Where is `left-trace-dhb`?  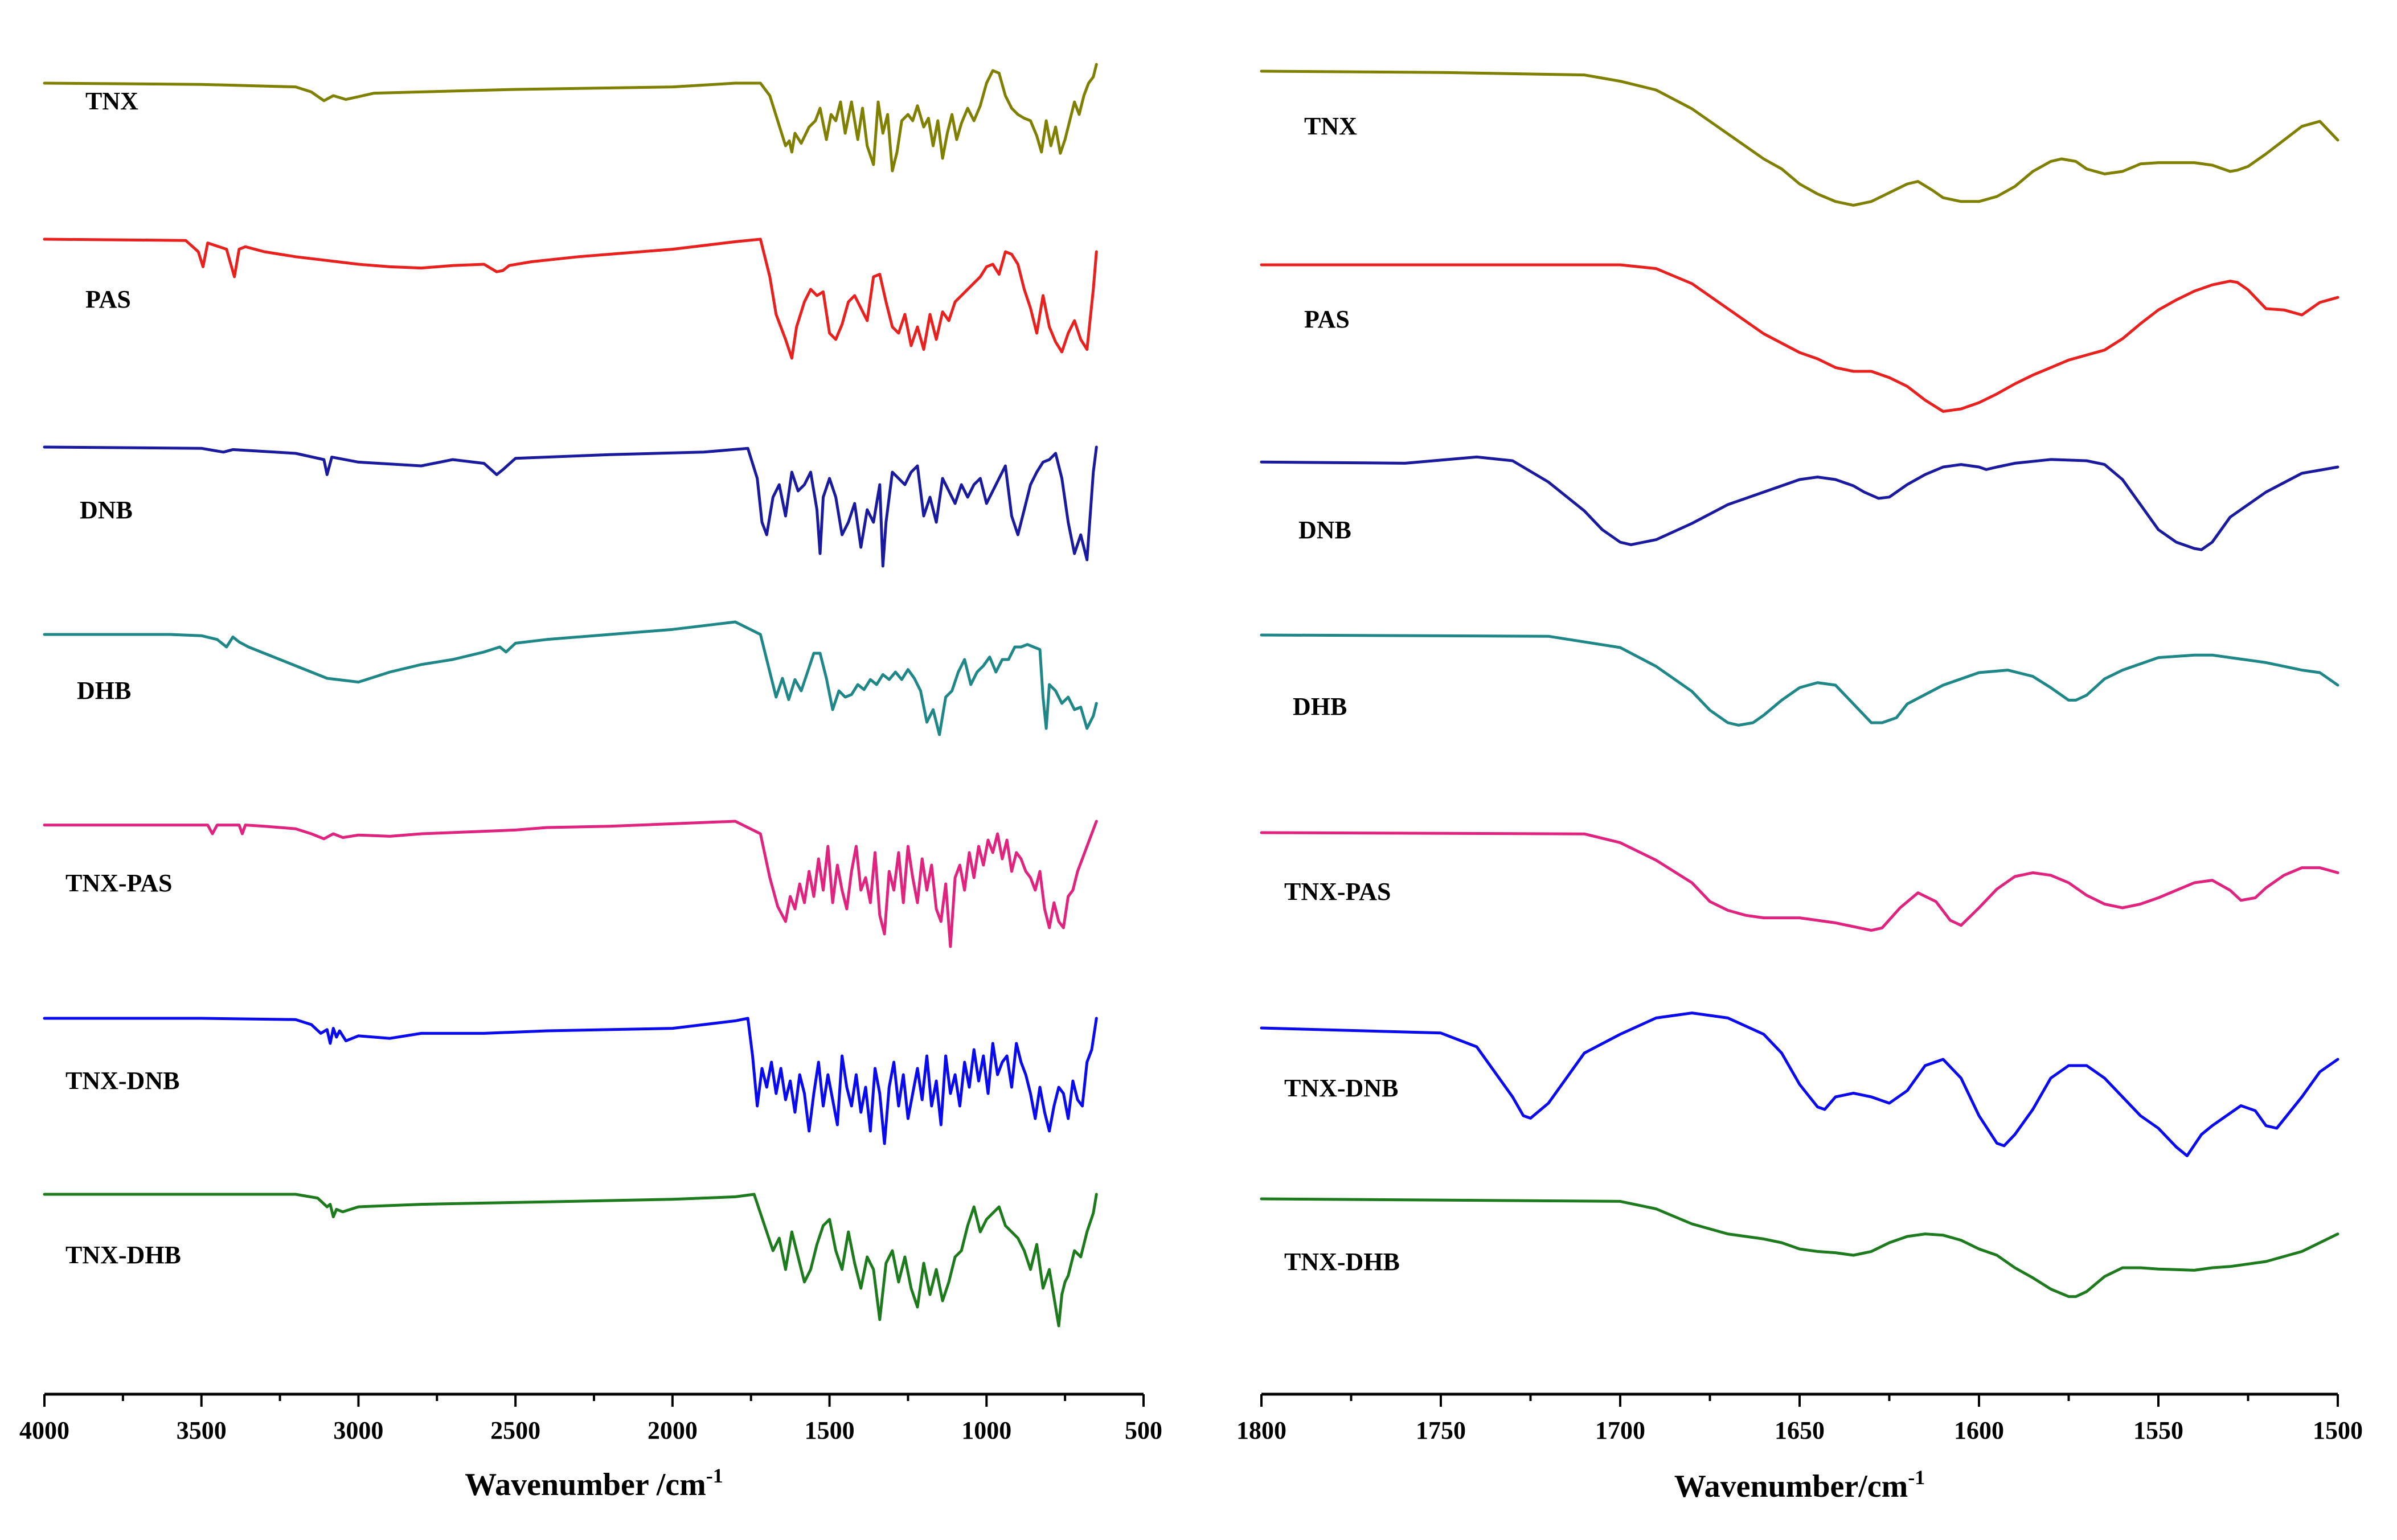
left-trace-dhb is located at coordinates (570, 678).